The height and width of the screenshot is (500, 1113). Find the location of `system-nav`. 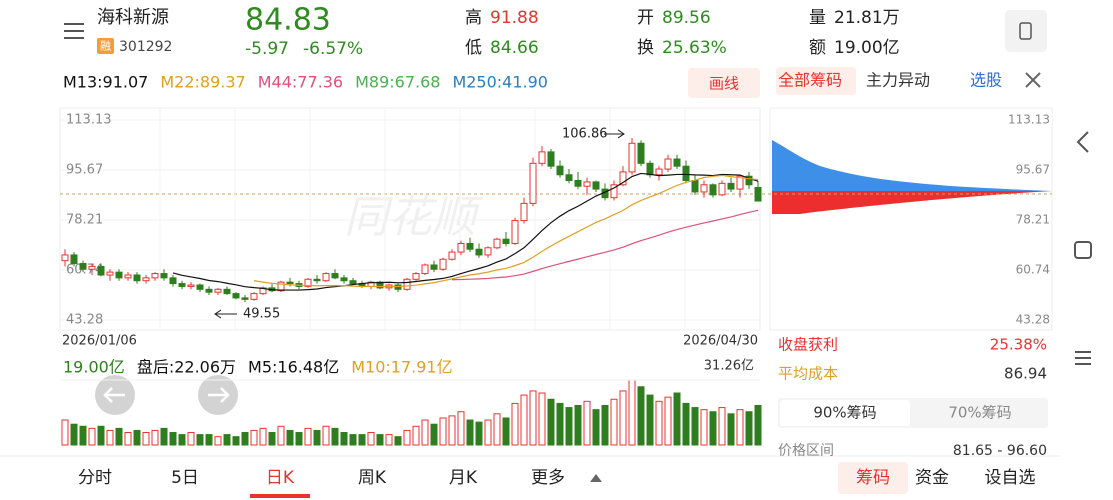

system-nav is located at coordinates (1083, 248).